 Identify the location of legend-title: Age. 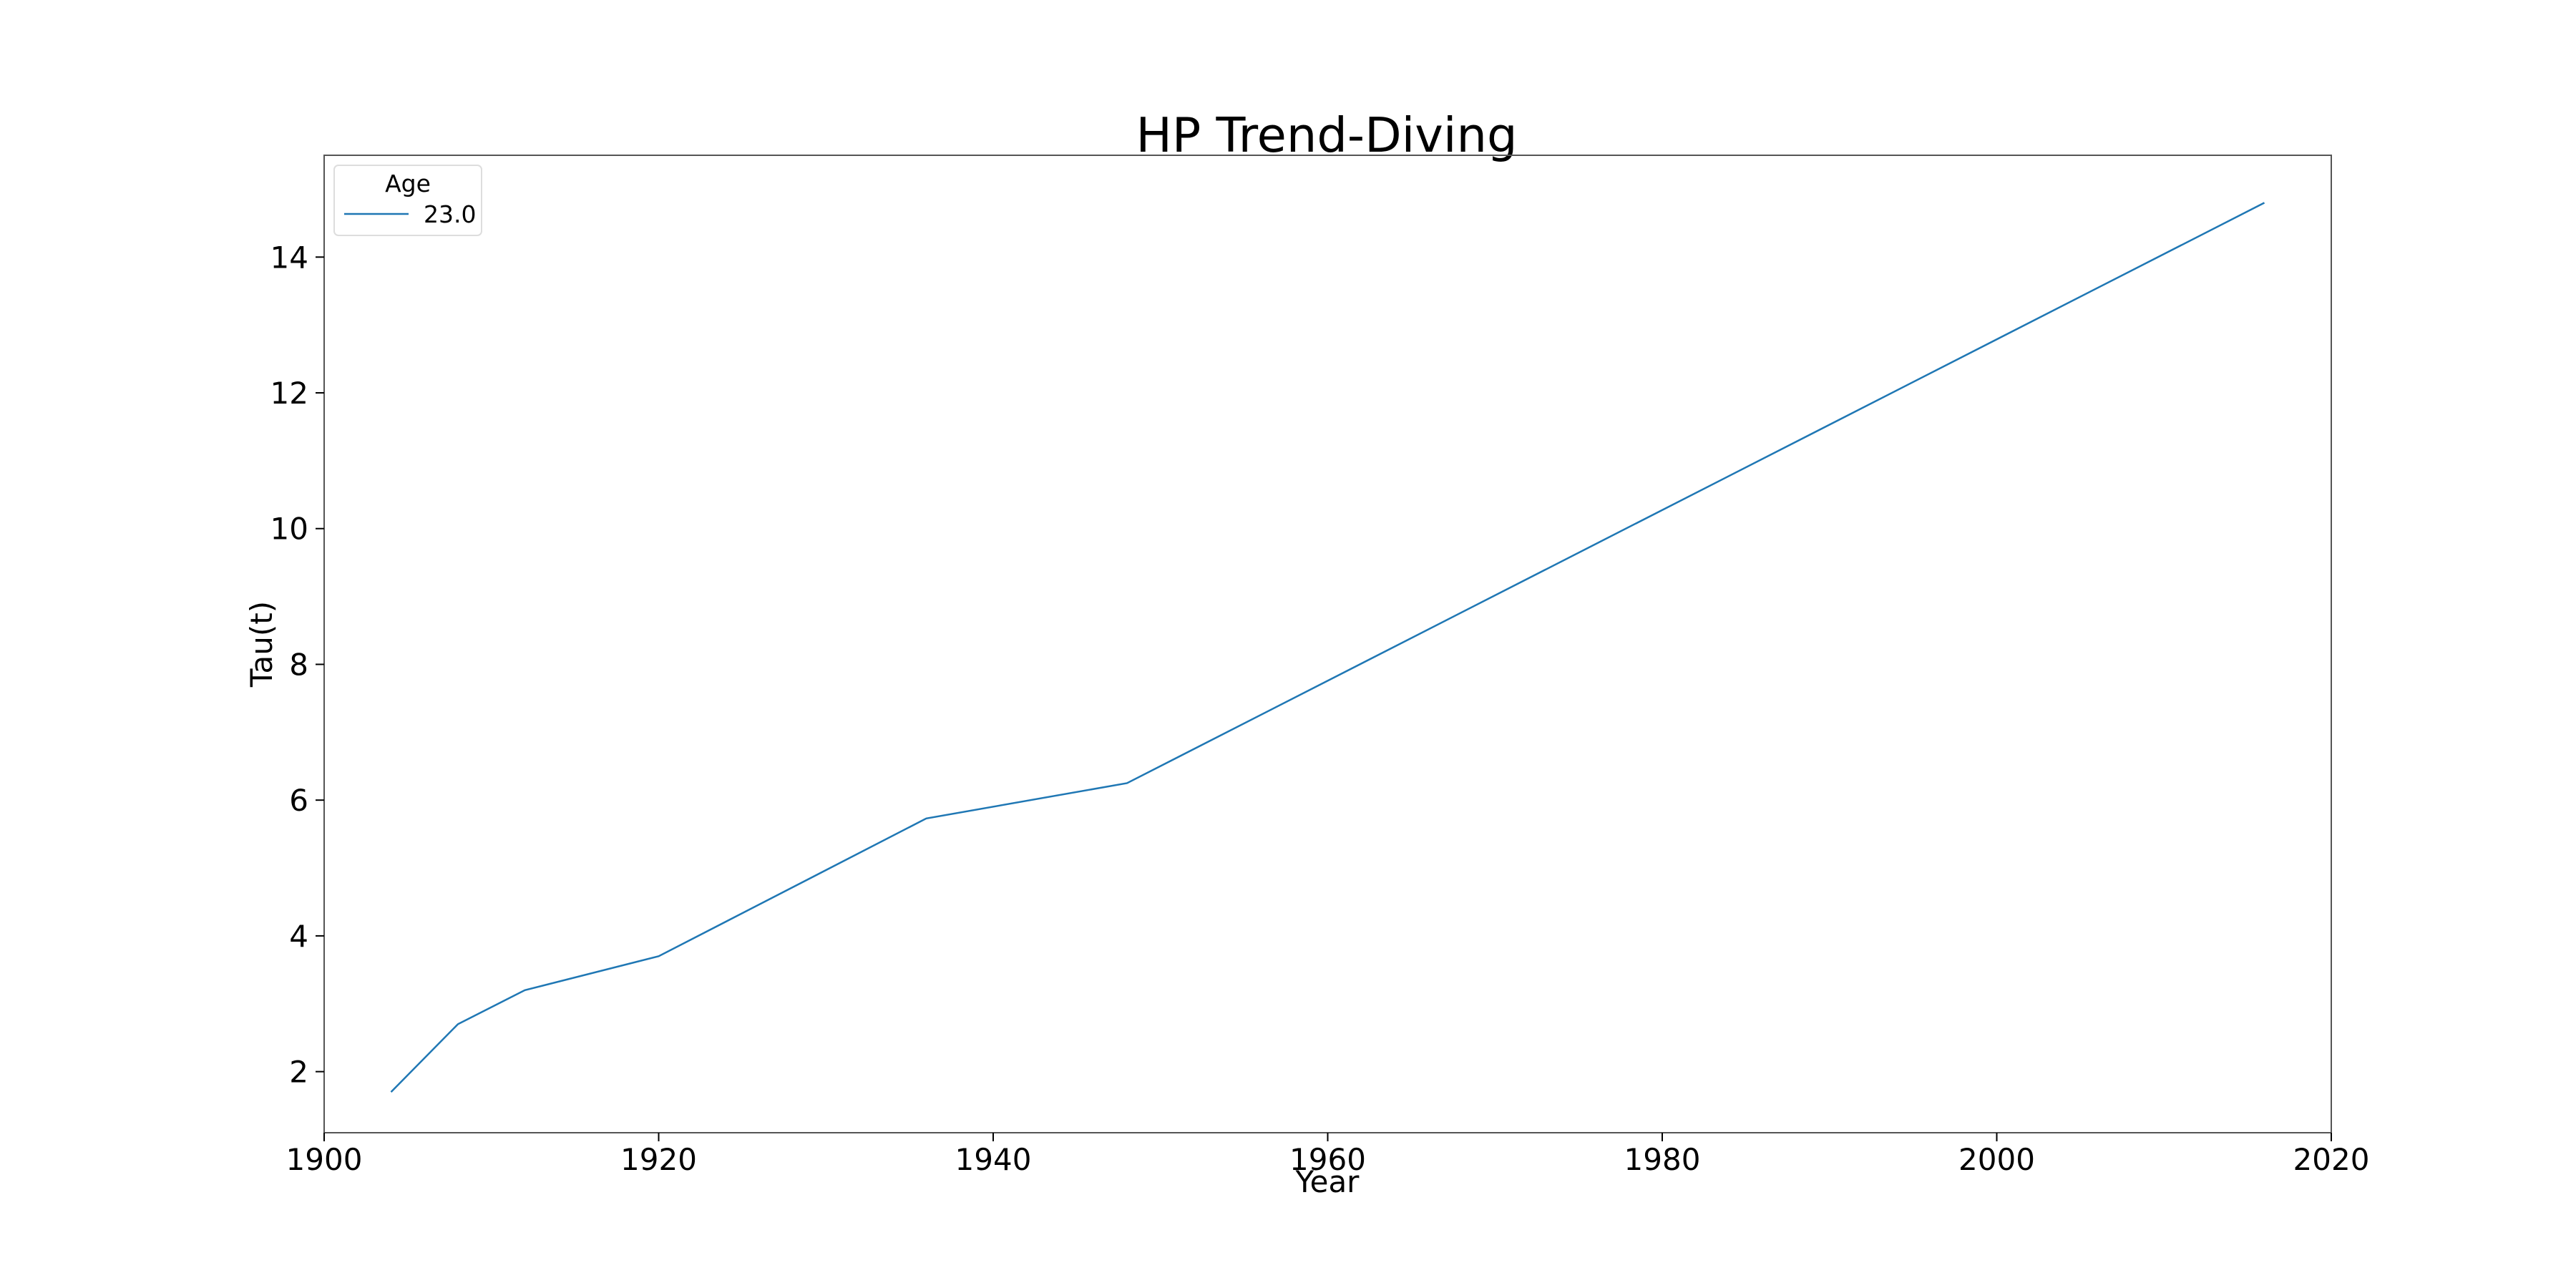
(408, 183).